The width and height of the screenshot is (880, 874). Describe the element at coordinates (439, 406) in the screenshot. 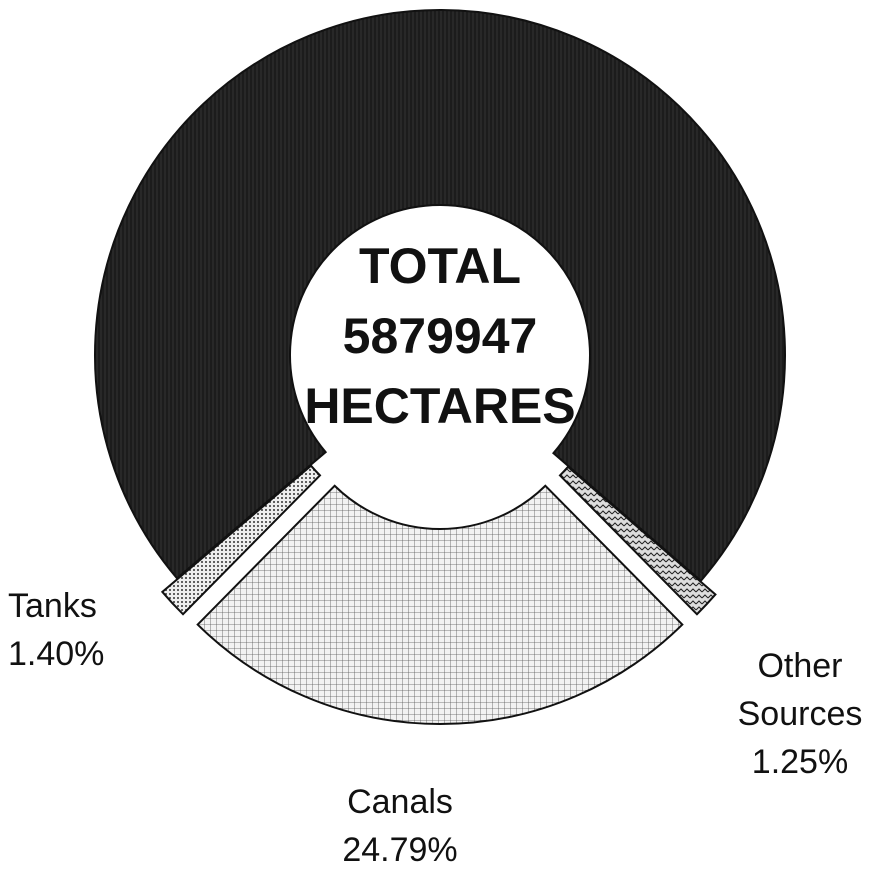

I see `center-text: HECTARES` at that location.